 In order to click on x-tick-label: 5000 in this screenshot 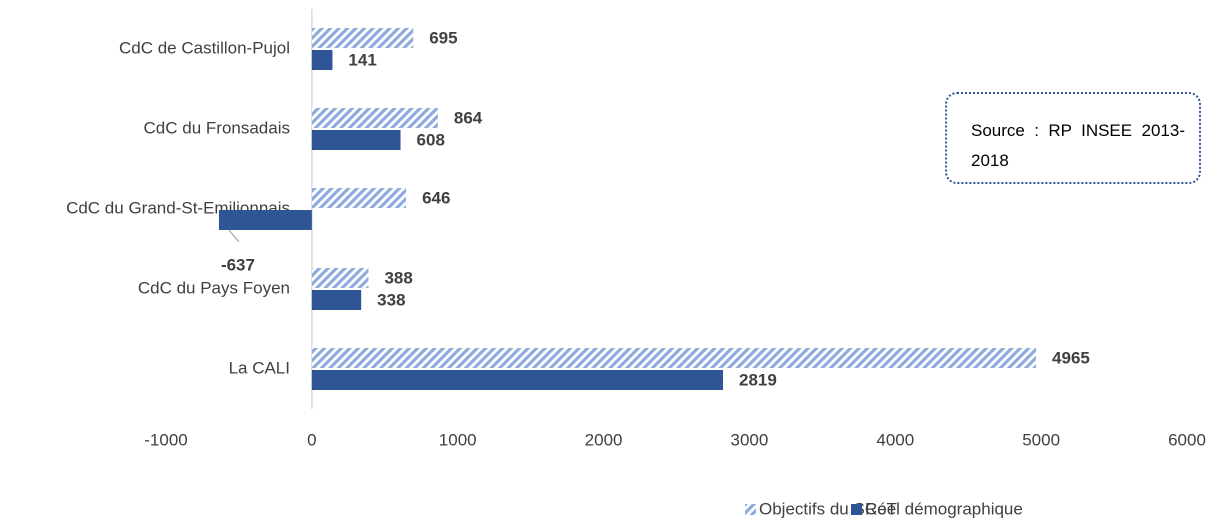, I will do `click(1041, 439)`.